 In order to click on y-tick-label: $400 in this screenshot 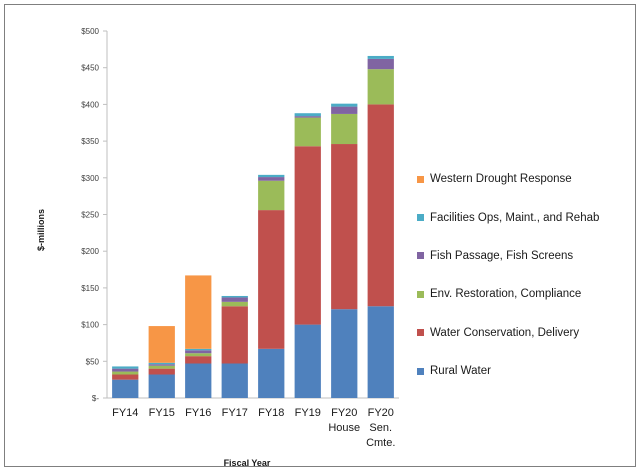, I will do `click(90, 104)`.